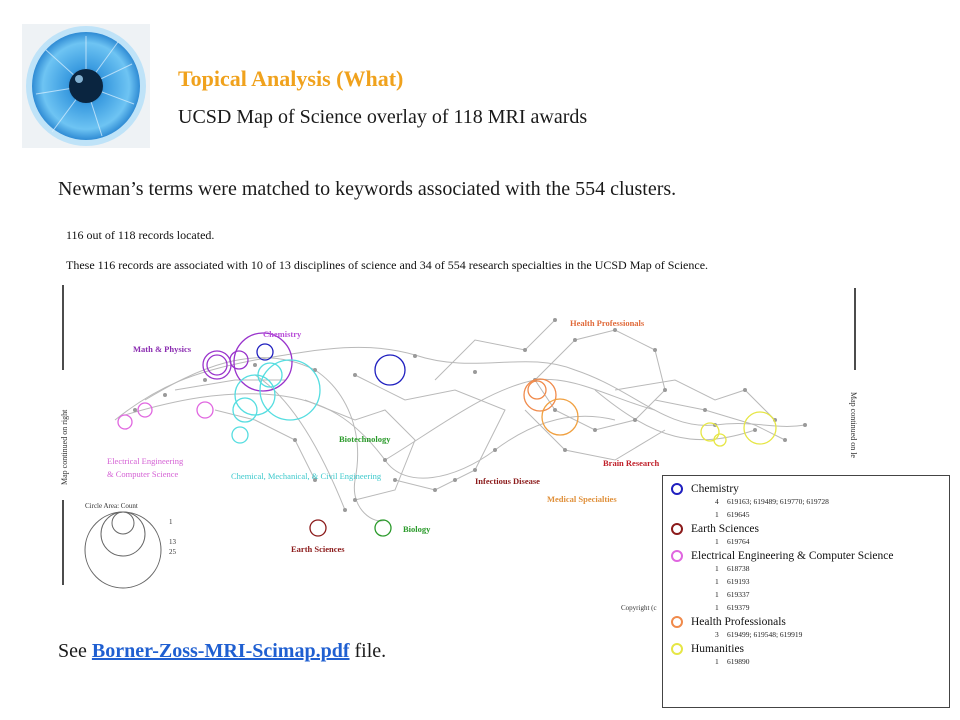 Image resolution: width=960 pixels, height=720 pixels. I want to click on circle-area-value-25: 25, so click(173, 552).